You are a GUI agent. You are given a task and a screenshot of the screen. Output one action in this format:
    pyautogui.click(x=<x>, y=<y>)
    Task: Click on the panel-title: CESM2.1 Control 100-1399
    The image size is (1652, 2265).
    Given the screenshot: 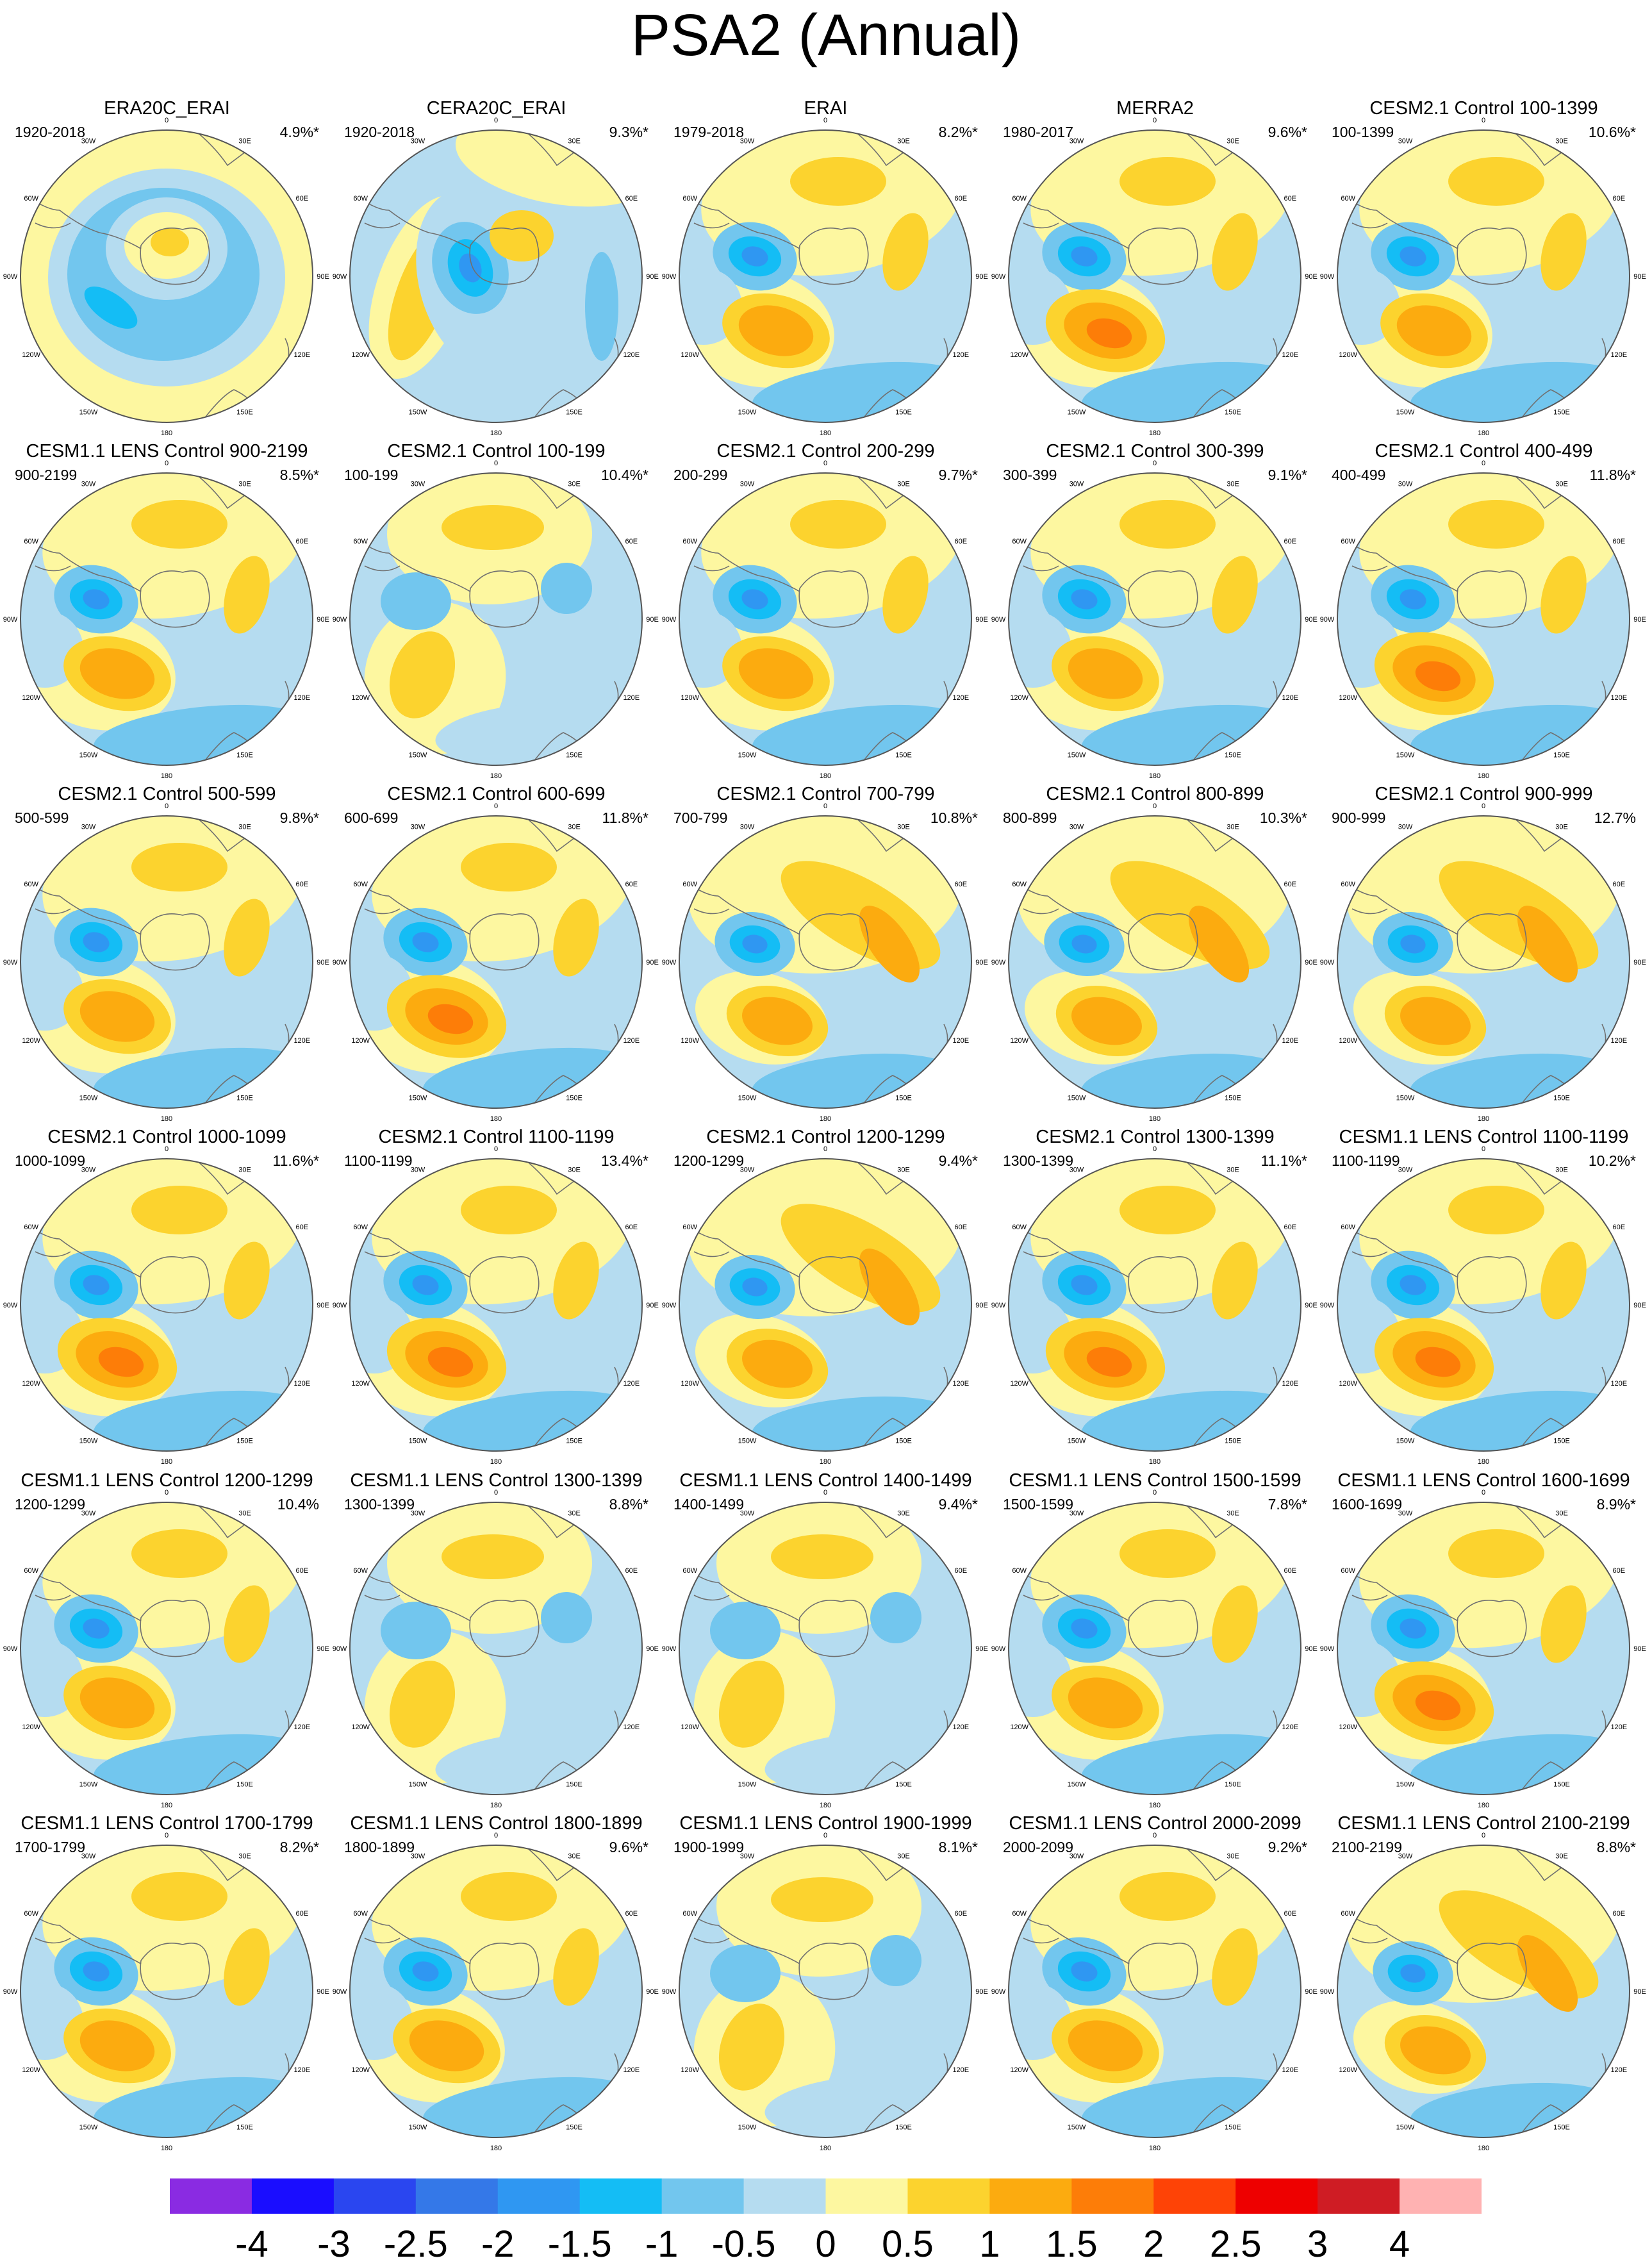 What is the action you would take?
    pyautogui.click(x=1483, y=108)
    